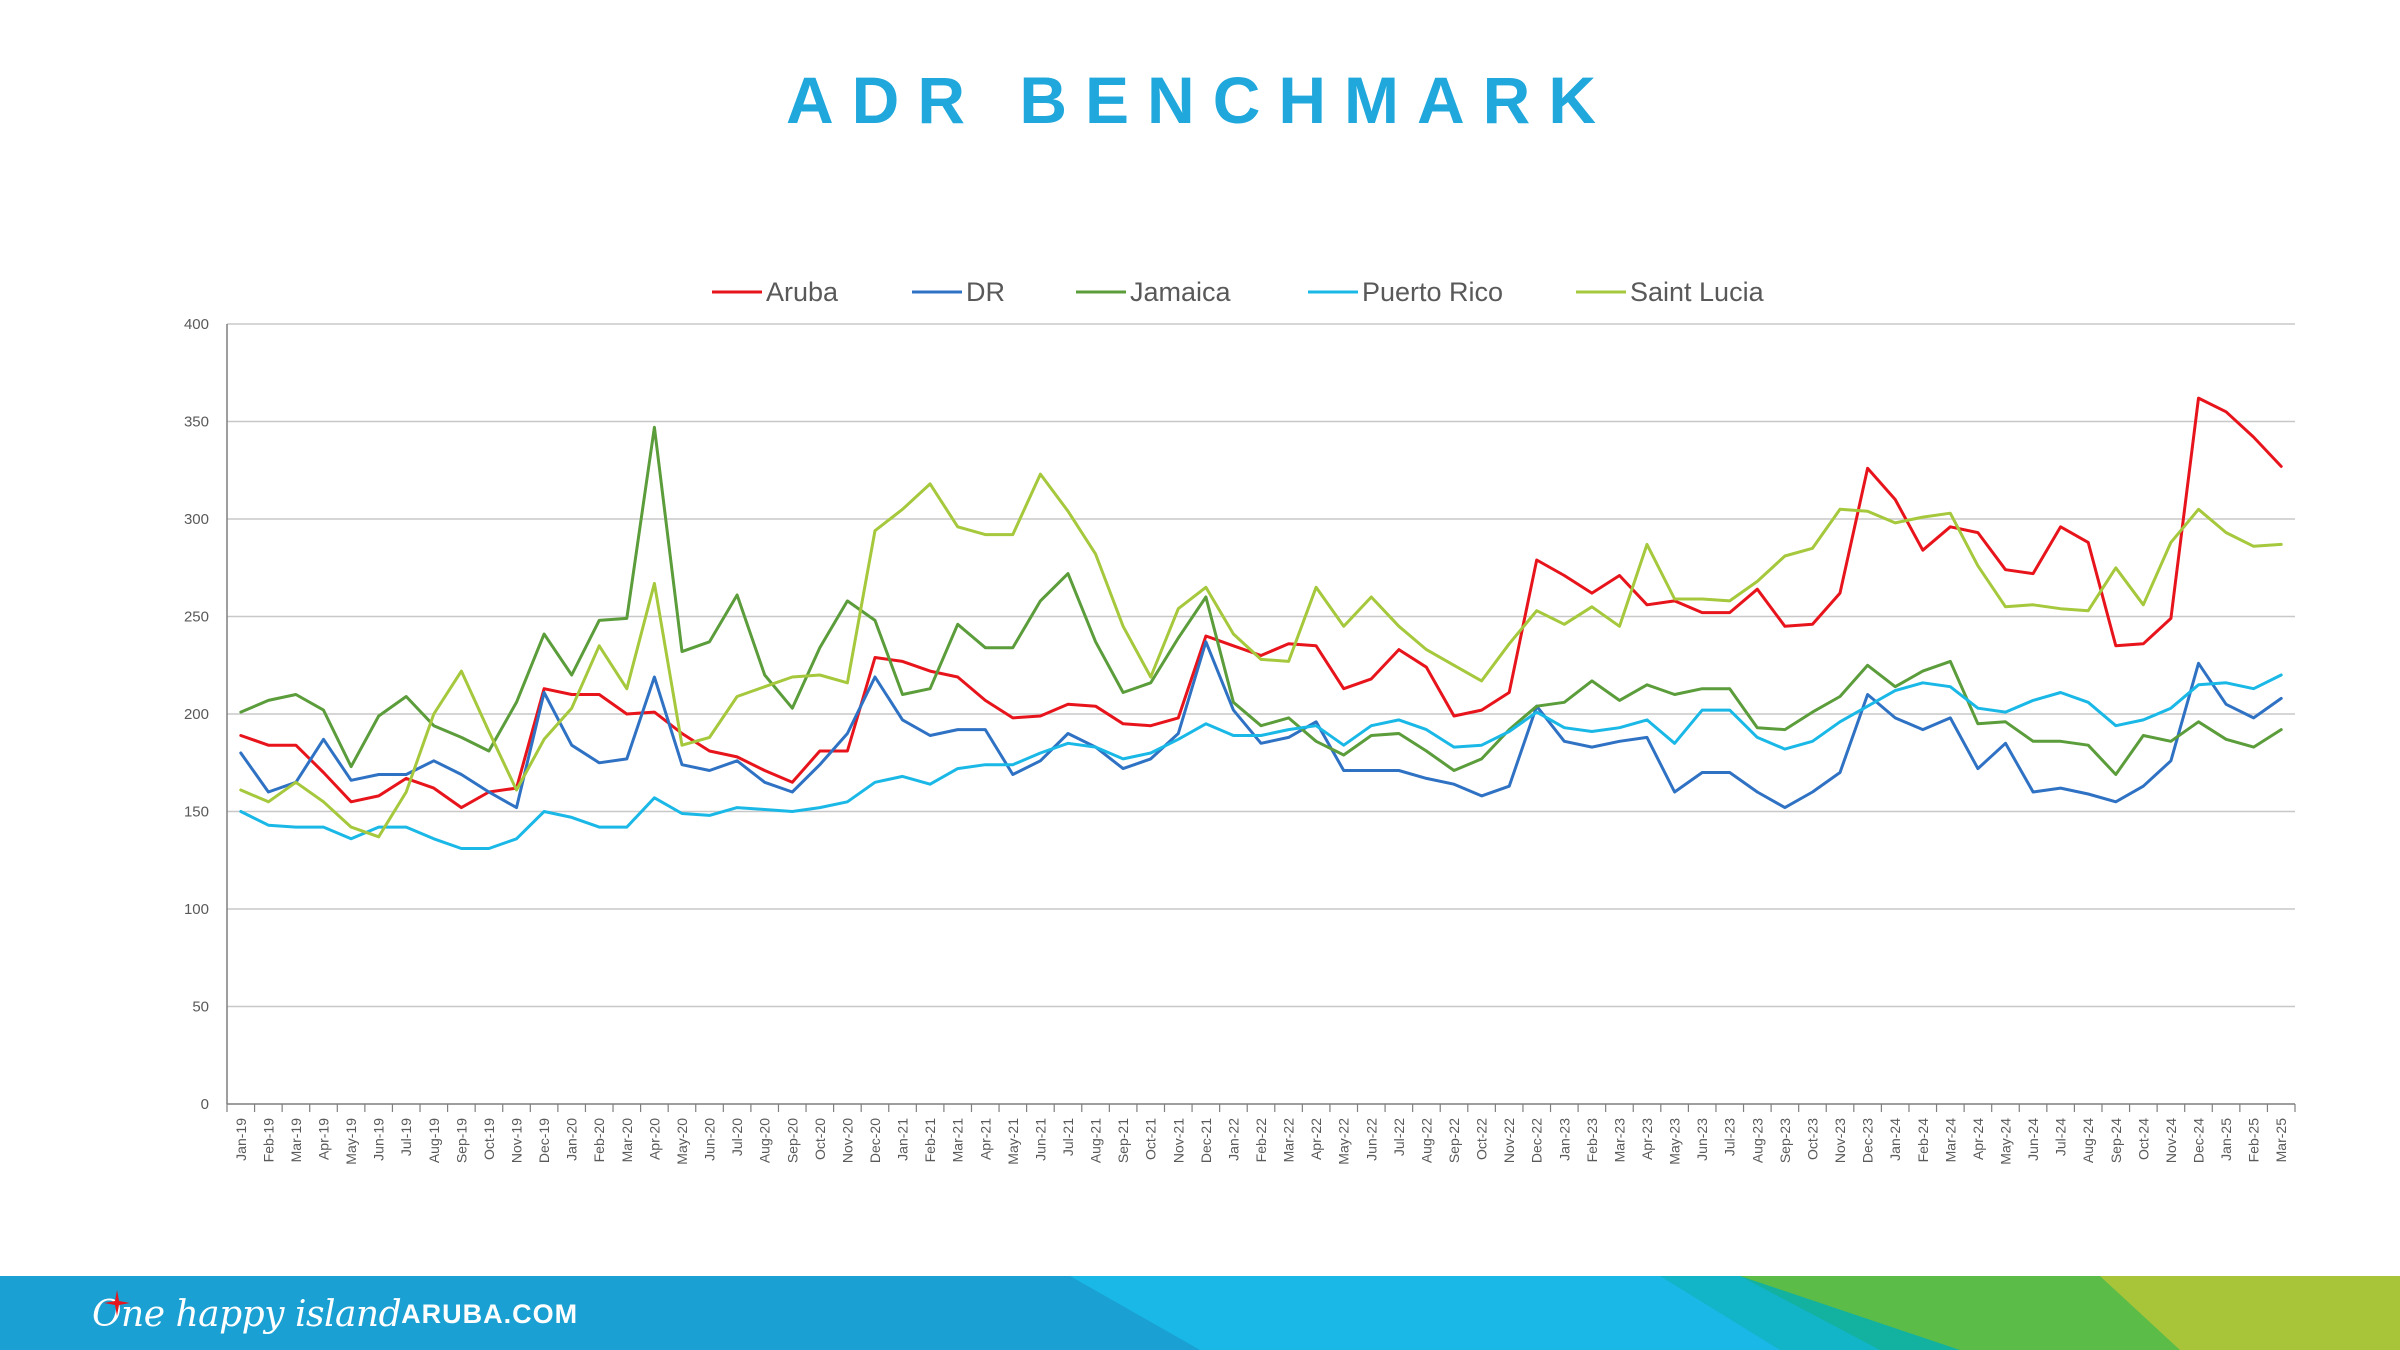  I want to click on x-tick-label: Jun-23, so click(1702, 1139).